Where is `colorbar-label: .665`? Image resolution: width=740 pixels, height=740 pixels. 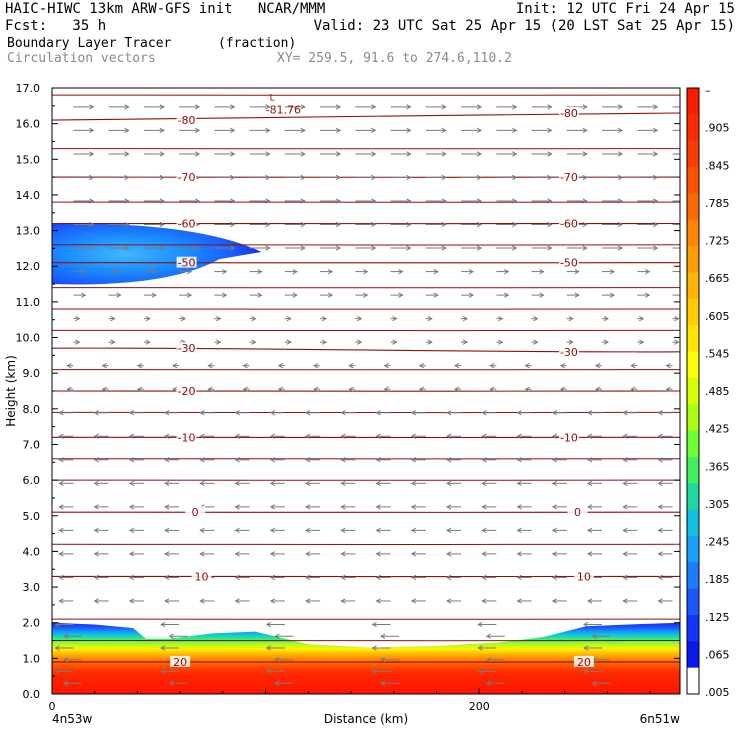
colorbar-label: .665 is located at coordinates (717, 278).